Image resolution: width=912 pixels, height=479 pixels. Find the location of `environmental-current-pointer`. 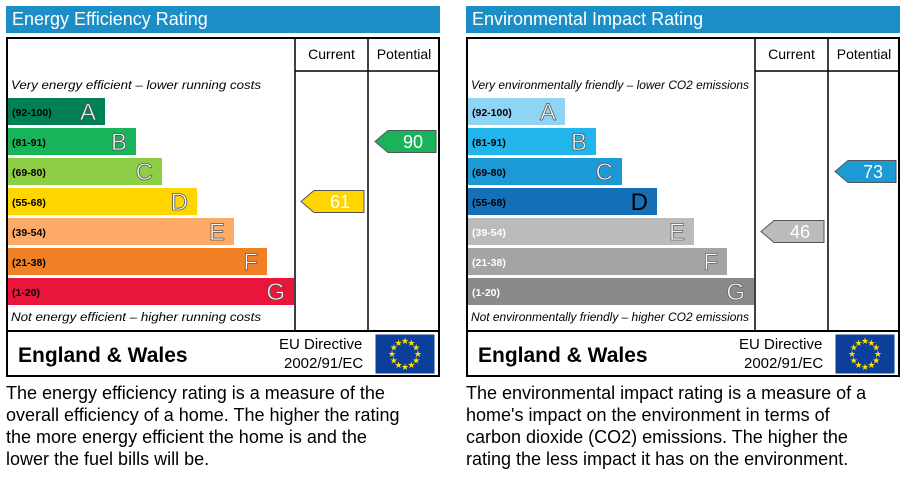

environmental-current-pointer is located at coordinates (792, 231).